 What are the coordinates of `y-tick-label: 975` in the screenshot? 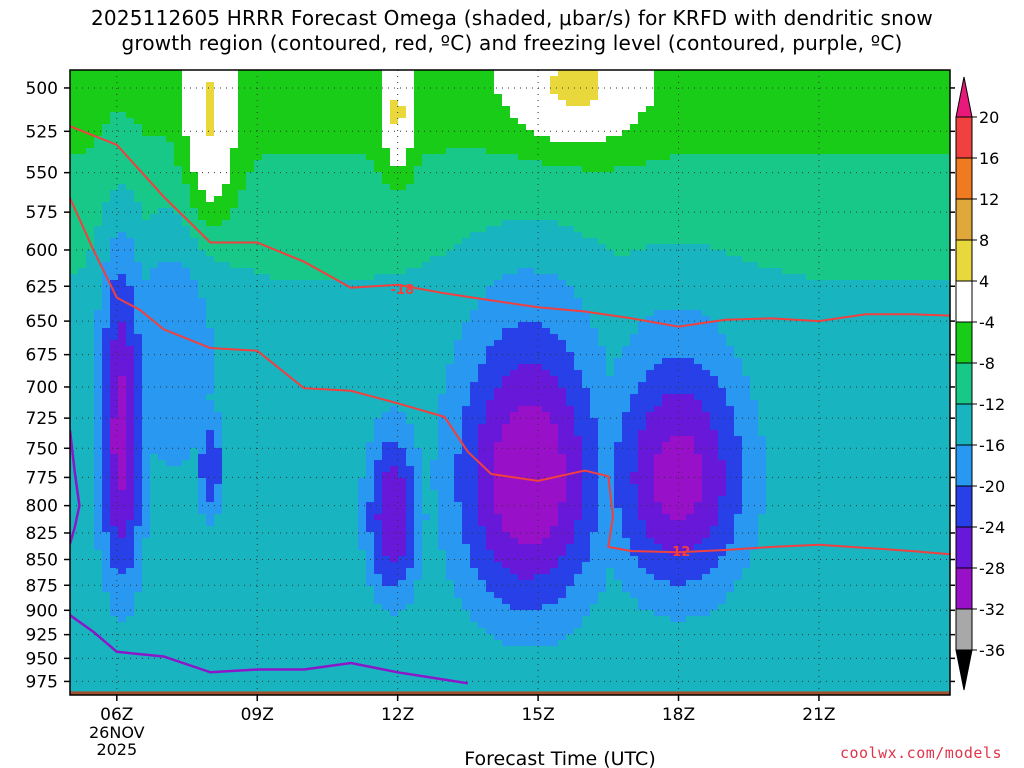 It's located at (42, 682).